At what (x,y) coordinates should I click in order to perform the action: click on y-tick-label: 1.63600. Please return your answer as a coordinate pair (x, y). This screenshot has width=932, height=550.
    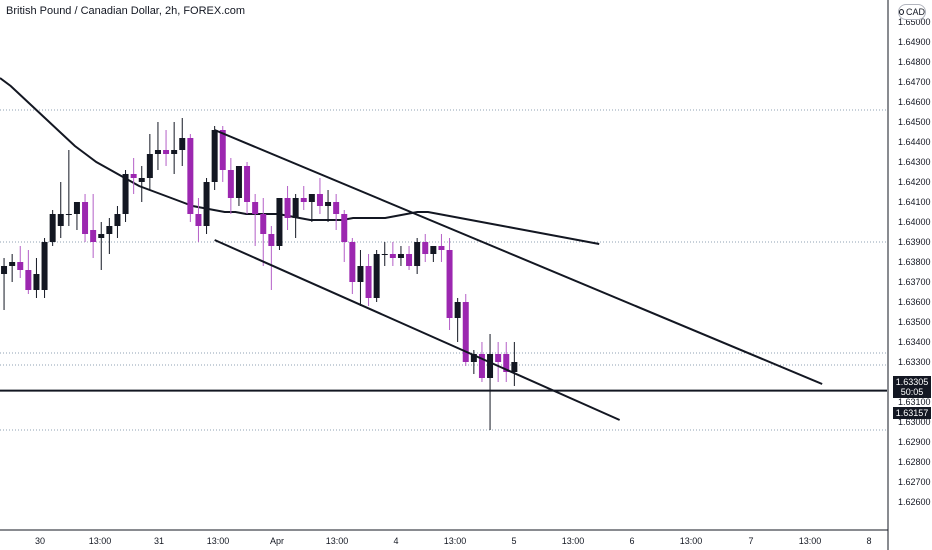
    Looking at the image, I should click on (914, 302).